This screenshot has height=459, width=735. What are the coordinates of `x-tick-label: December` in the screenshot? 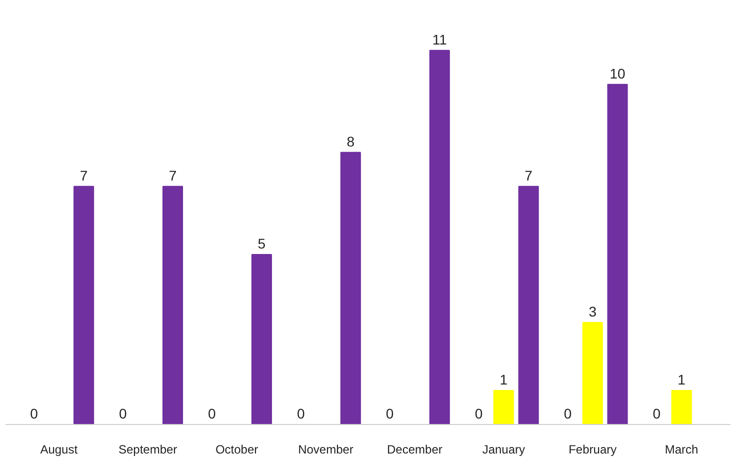 It's located at (414, 449).